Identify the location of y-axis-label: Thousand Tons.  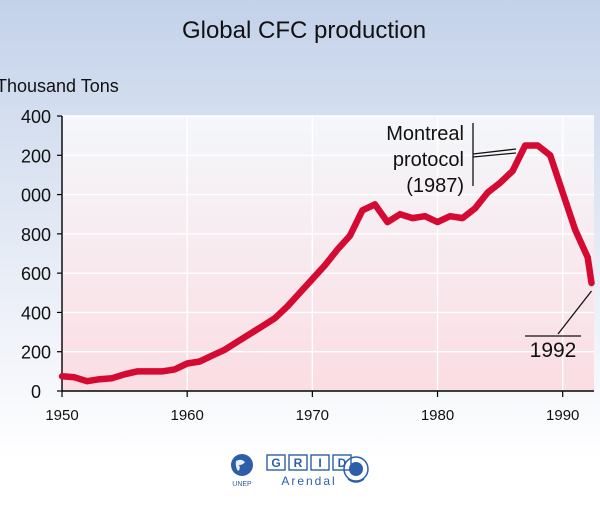
(59, 86).